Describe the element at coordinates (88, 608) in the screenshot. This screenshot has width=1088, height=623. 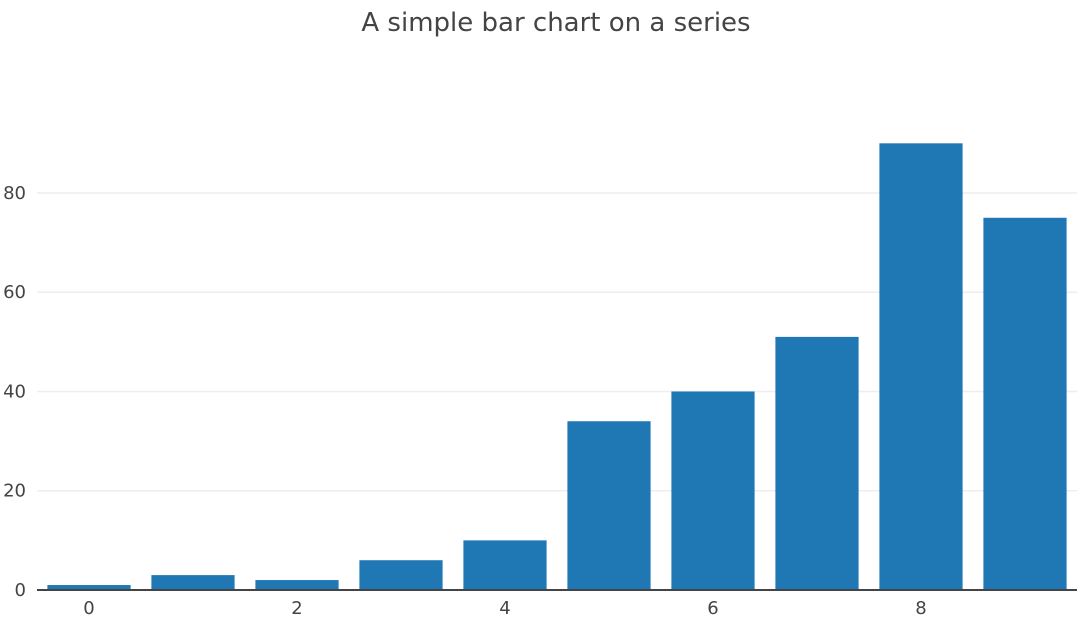
I see `x-tick-label-0: 0` at that location.